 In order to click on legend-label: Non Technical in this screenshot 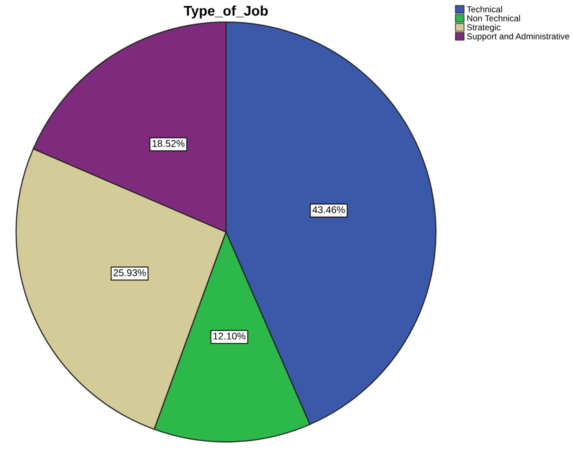, I will do `click(493, 18)`.